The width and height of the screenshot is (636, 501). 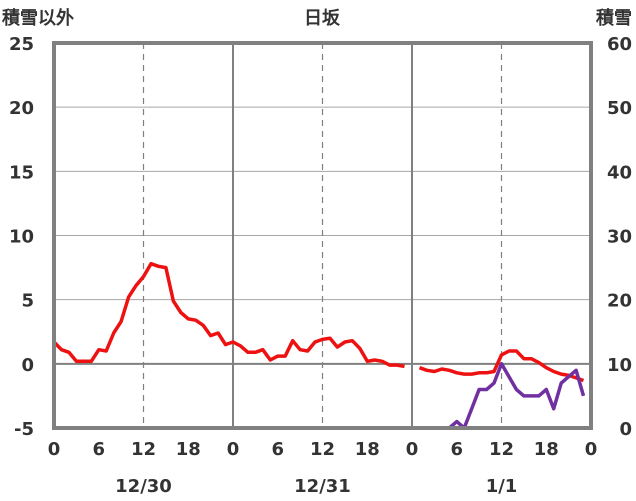 I want to click on right-tick-label: 30, so click(x=619, y=237).